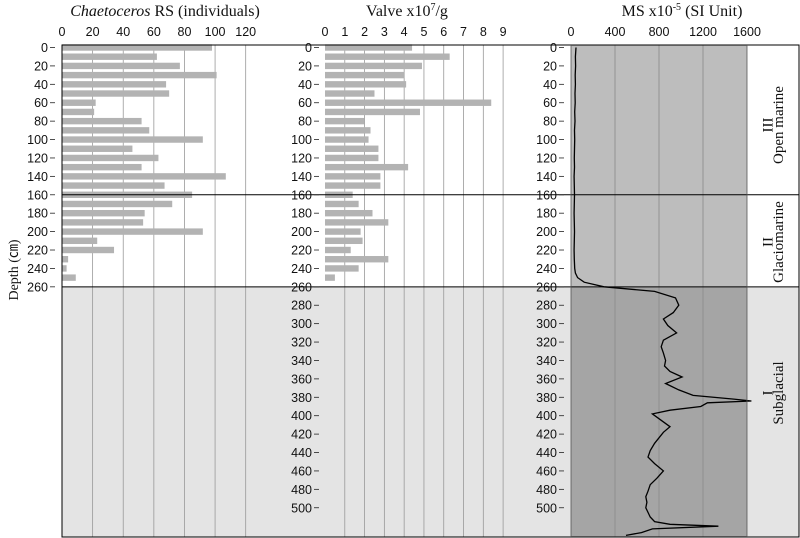 This screenshot has height=538, width=800. What do you see at coordinates (779, 392) in the screenshot?
I see `unit-i-name: Subglacial` at bounding box center [779, 392].